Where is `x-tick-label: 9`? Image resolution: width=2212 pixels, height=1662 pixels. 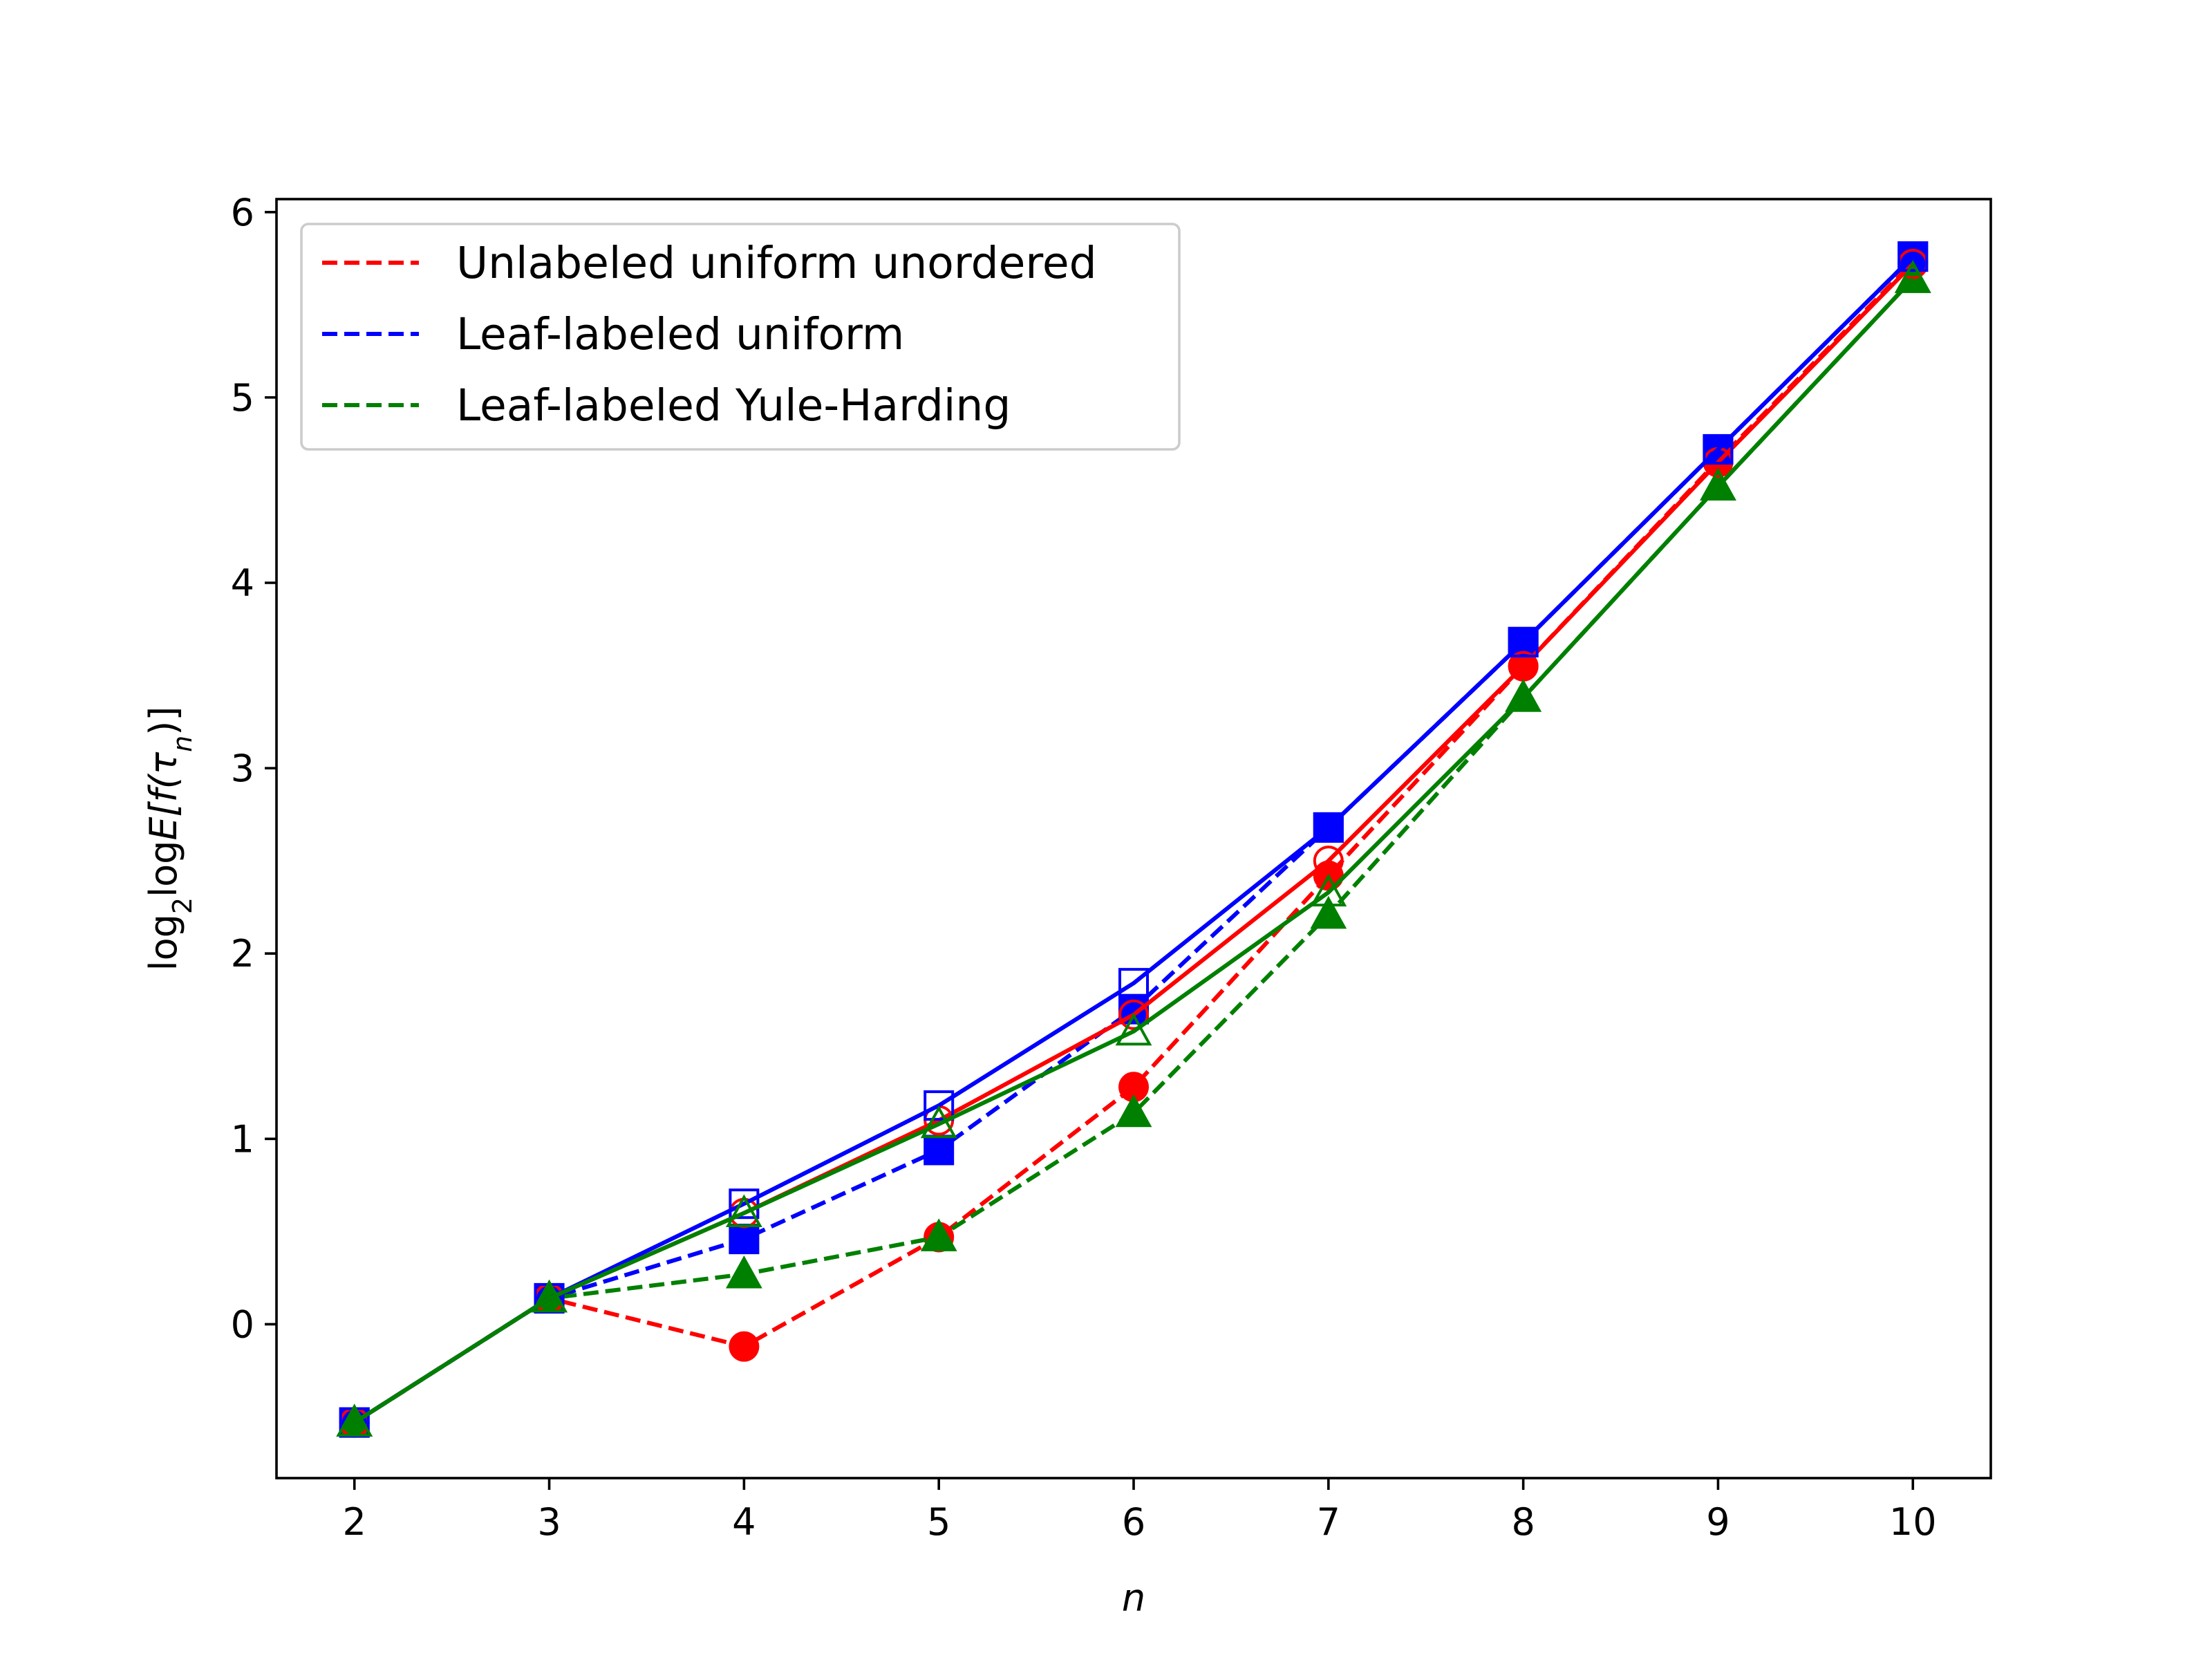 x-tick-label: 9 is located at coordinates (1718, 1522).